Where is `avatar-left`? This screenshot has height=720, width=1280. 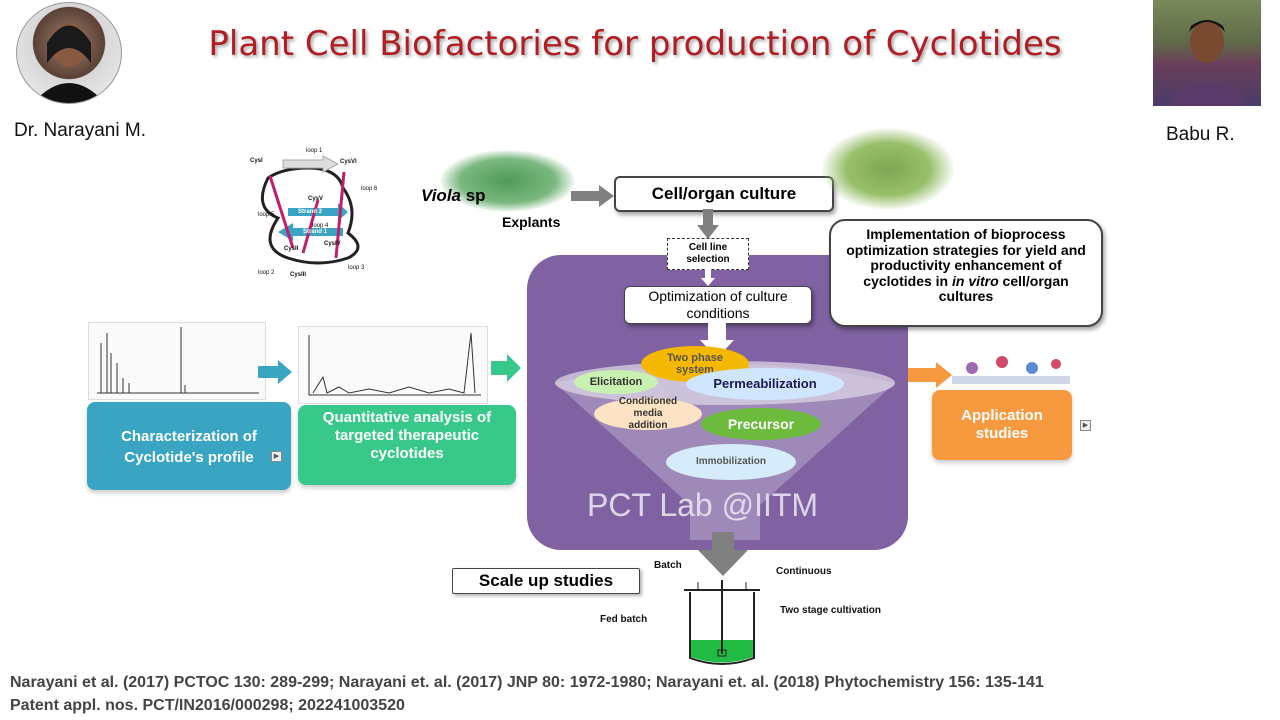
avatar-left is located at coordinates (69, 53).